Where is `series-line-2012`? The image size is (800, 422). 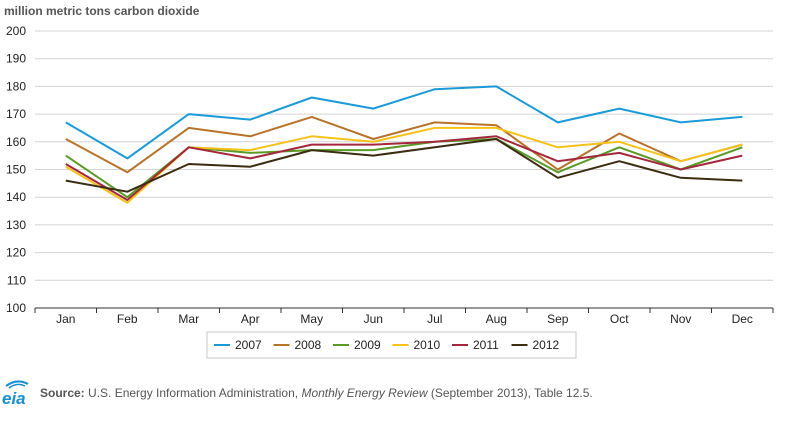 series-line-2012 is located at coordinates (404, 165).